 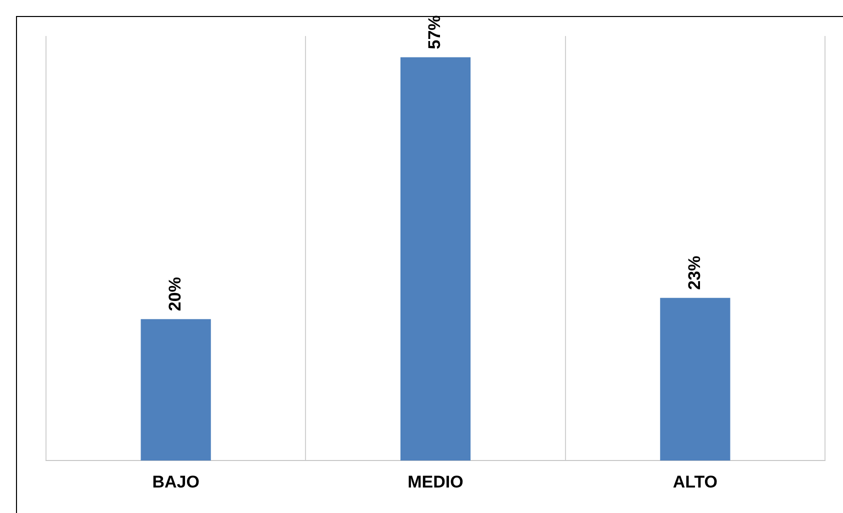 I want to click on x-tick-label: BAJO, so click(x=176, y=482).